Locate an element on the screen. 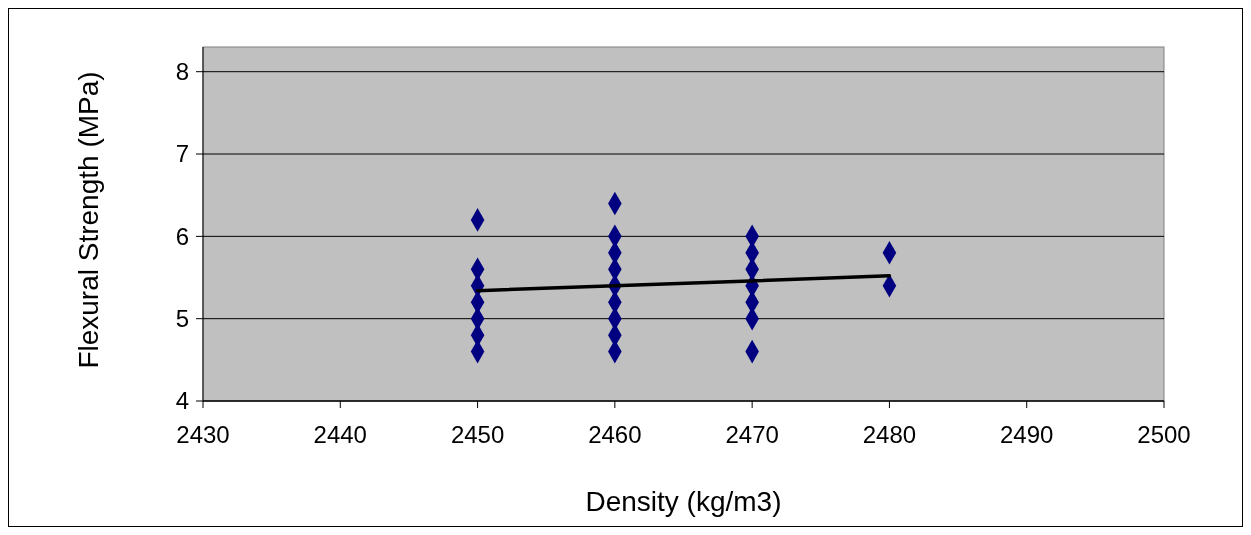 This screenshot has height=535, width=1251. x-tick-label: 2490 is located at coordinates (1027, 434).